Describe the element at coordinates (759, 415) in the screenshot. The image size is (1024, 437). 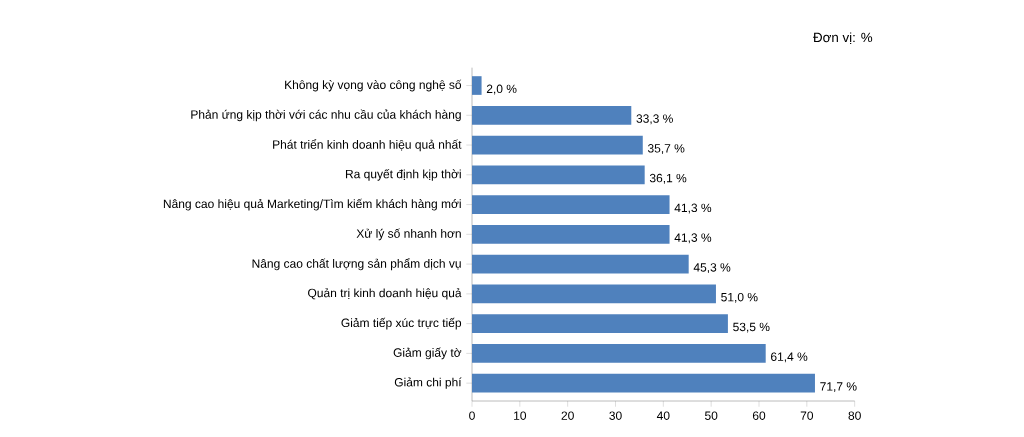
I see `x-tick-label: 60` at that location.